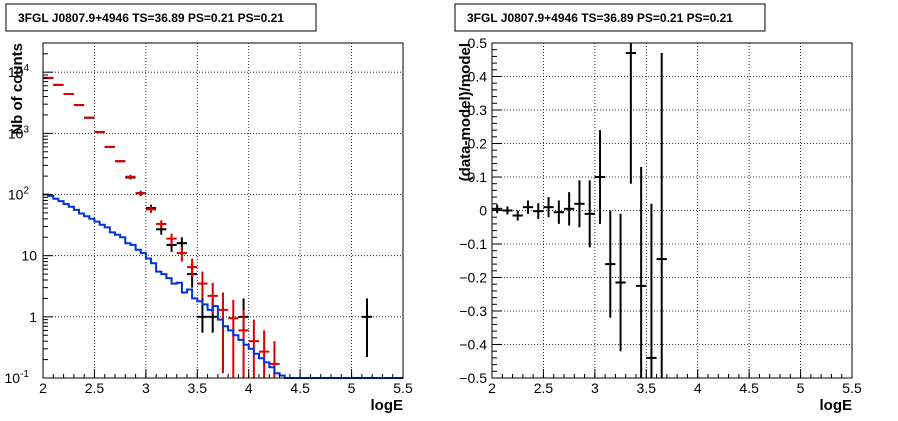 This screenshot has height=421, width=898. I want to click on y-tick-label: 10⁴, so click(19, 71).